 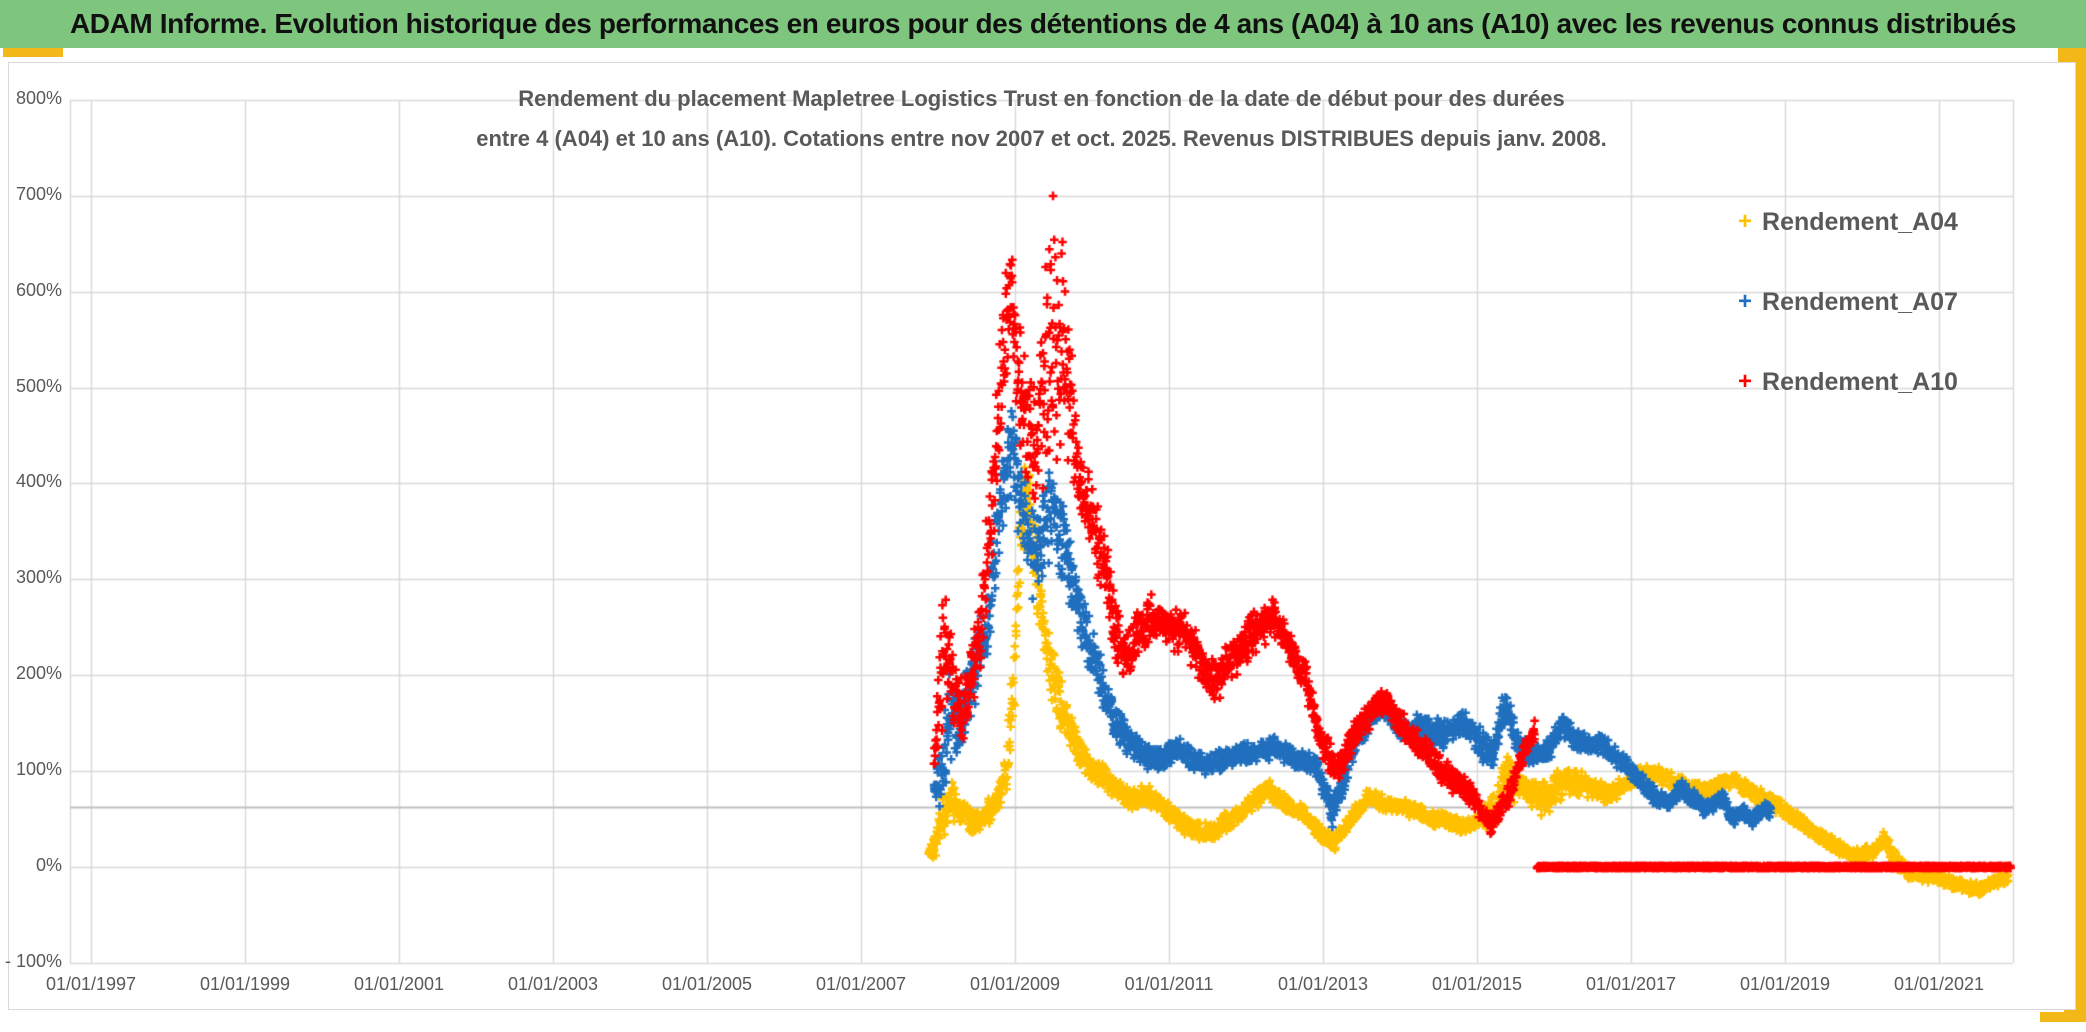 What do you see at coordinates (38, 289) in the screenshot?
I see `y-axis-label: 600%` at bounding box center [38, 289].